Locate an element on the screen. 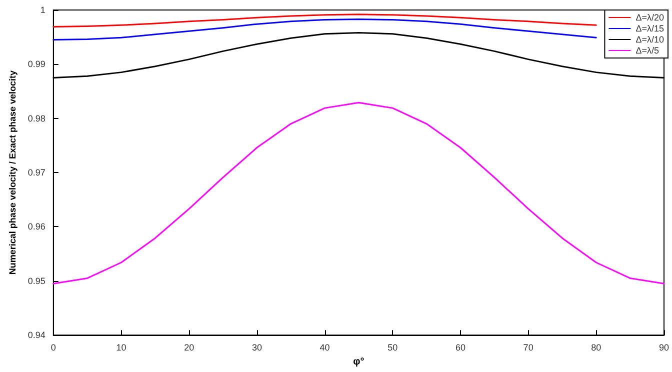  y-tick-label: 0.95 is located at coordinates (37, 281).